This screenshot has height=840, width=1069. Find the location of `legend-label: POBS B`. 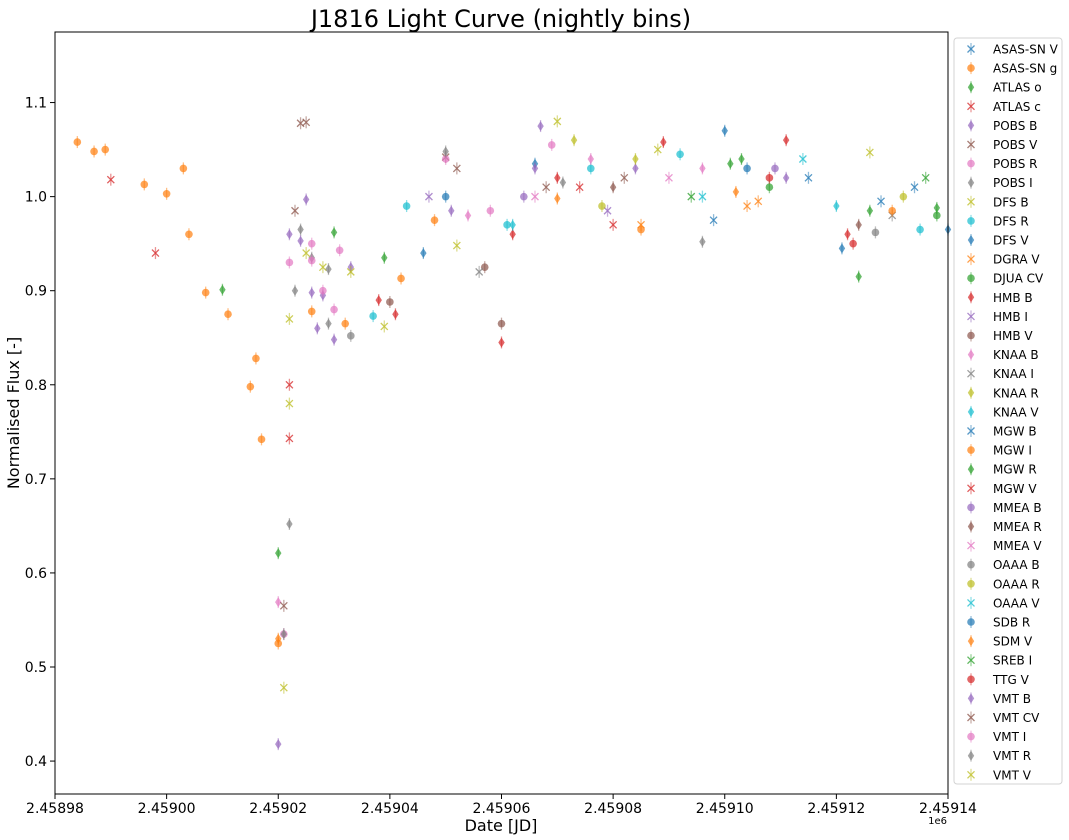

legend-label: POBS B is located at coordinates (1015, 126).